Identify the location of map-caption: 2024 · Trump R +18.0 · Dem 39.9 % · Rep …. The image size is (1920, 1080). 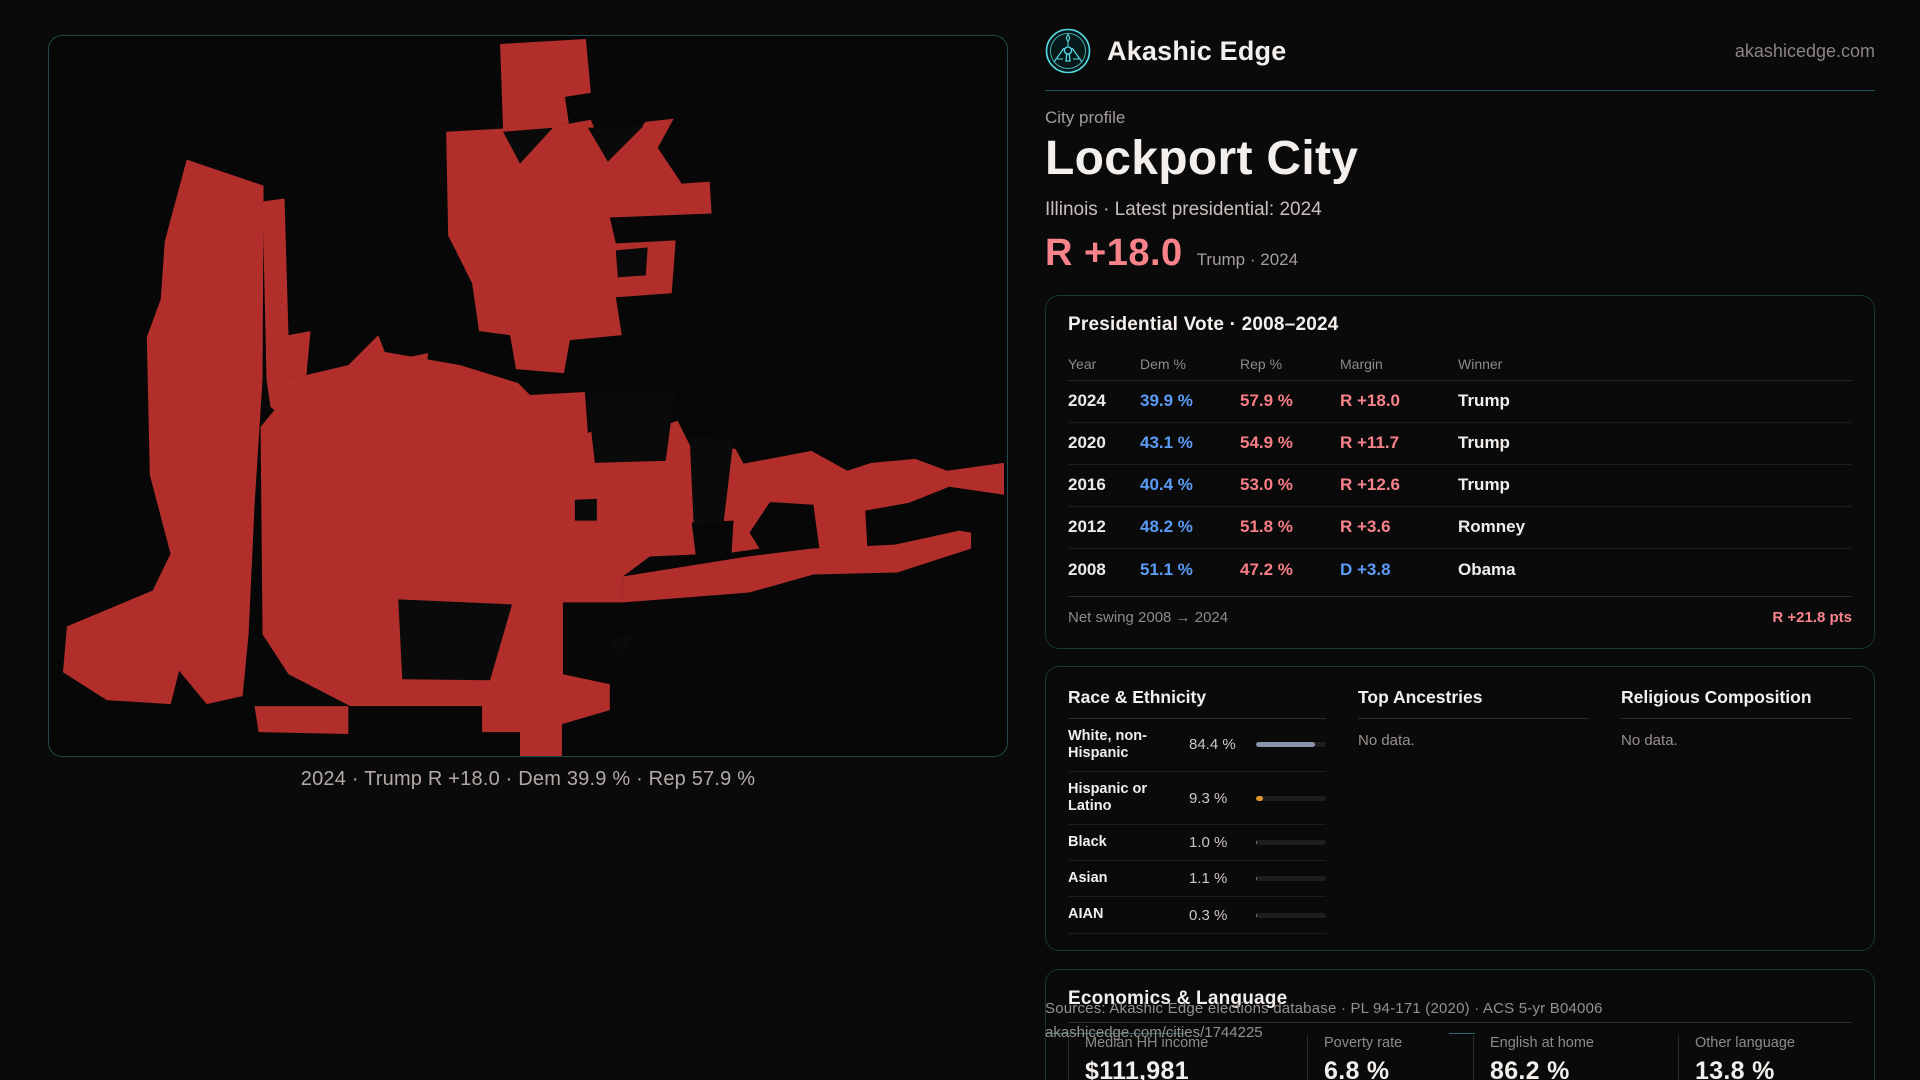
(528, 779).